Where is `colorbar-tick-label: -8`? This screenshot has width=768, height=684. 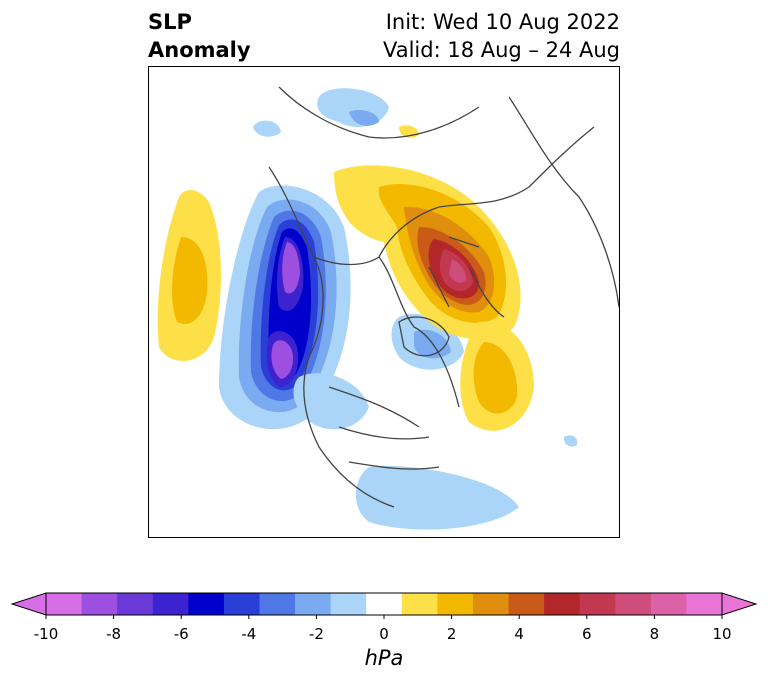
colorbar-tick-label: -8 is located at coordinates (114, 634).